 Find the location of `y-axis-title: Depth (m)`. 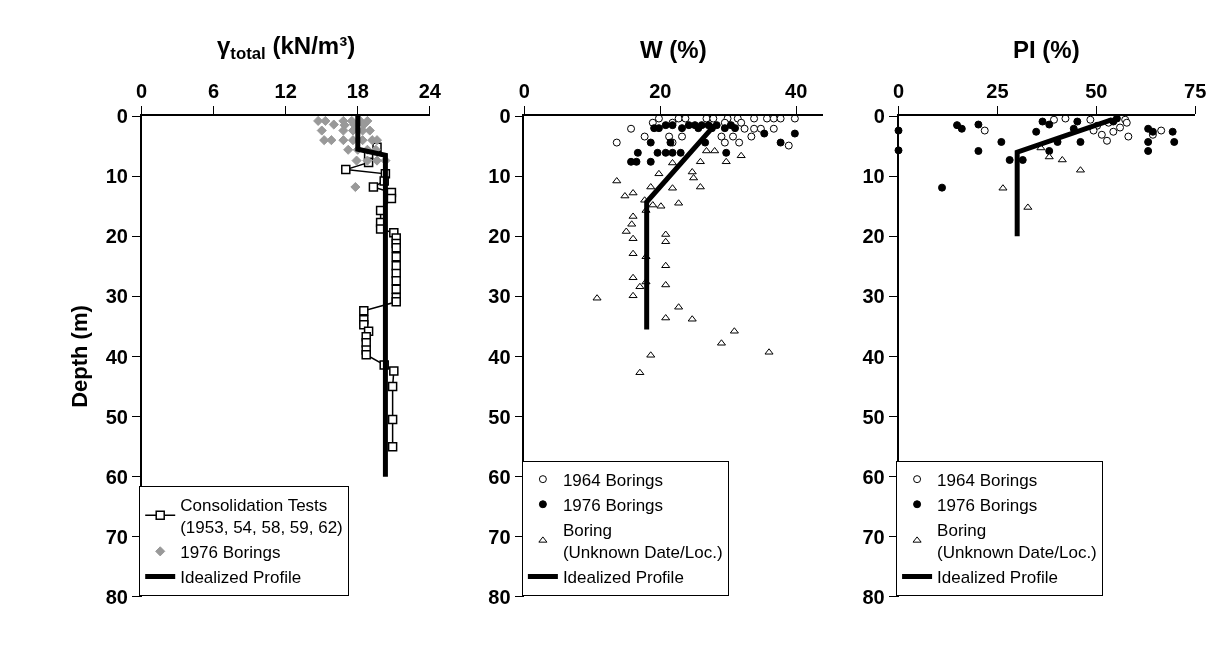

y-axis-title: Depth (m) is located at coordinates (79, 356).